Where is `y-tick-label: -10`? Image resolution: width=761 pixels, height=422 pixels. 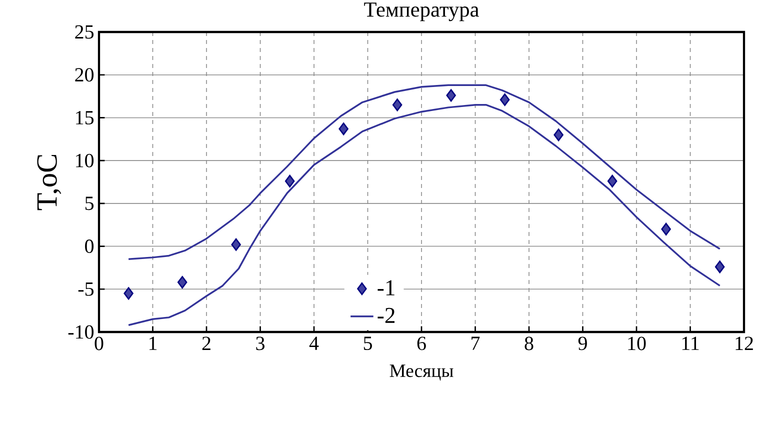 y-tick-label: -10 is located at coordinates (81, 332).